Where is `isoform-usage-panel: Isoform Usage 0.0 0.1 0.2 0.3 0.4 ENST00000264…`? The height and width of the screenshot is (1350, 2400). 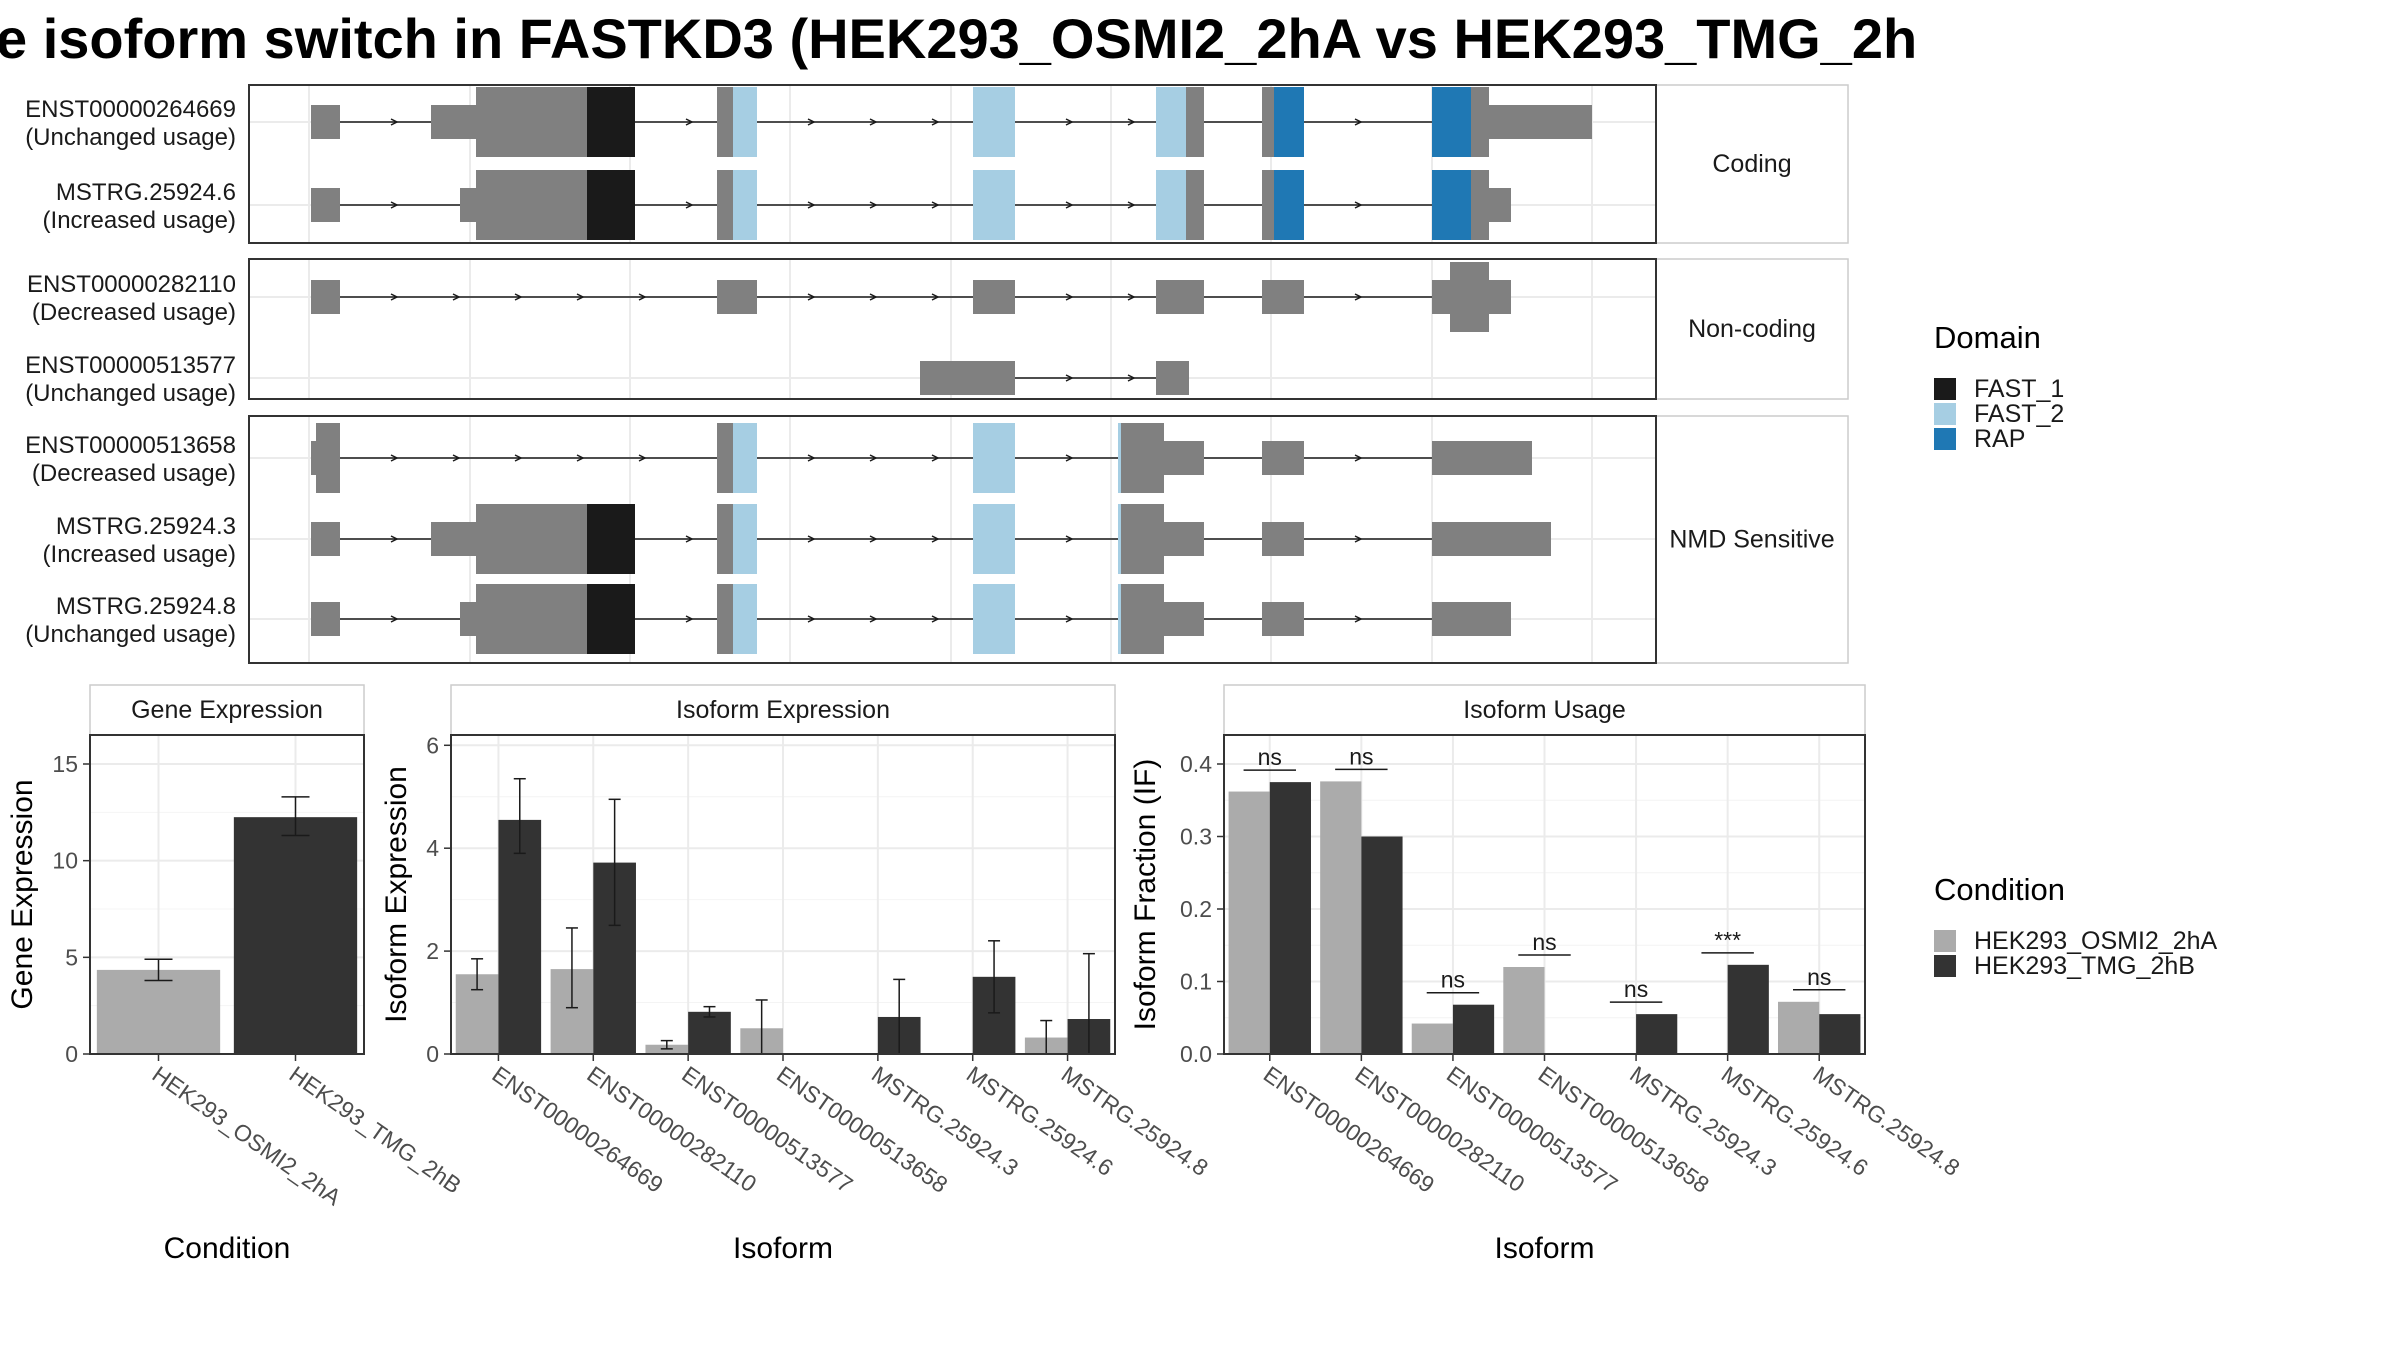
isoform-usage-panel: Isoform Usage 0.0 0.1 0.2 0.3 0.4 ENST00000264… is located at coordinates (1547, 974).